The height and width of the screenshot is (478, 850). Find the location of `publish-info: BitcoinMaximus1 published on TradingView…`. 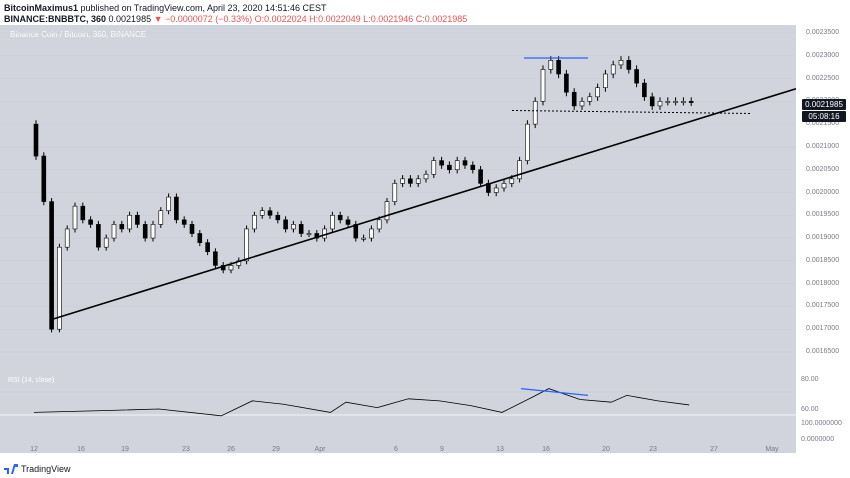

publish-info: BitcoinMaximus1 published on TradingView… is located at coordinates (165, 8).